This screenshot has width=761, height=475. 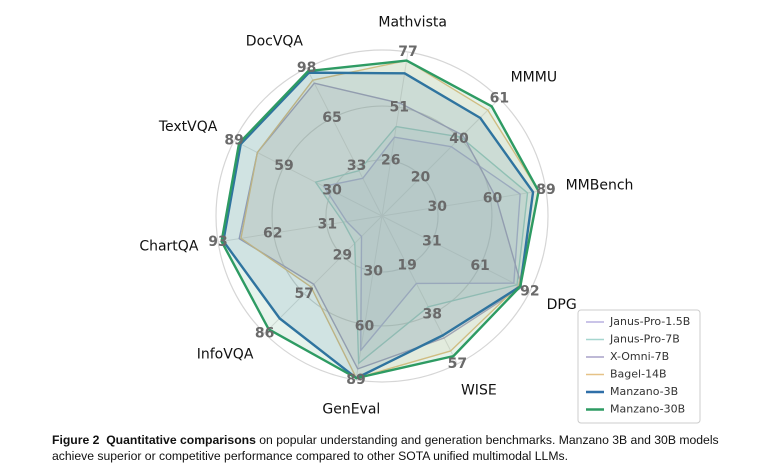 What do you see at coordinates (181, 440) in the screenshot?
I see `caption-title: Quantitative comparisons` at bounding box center [181, 440].